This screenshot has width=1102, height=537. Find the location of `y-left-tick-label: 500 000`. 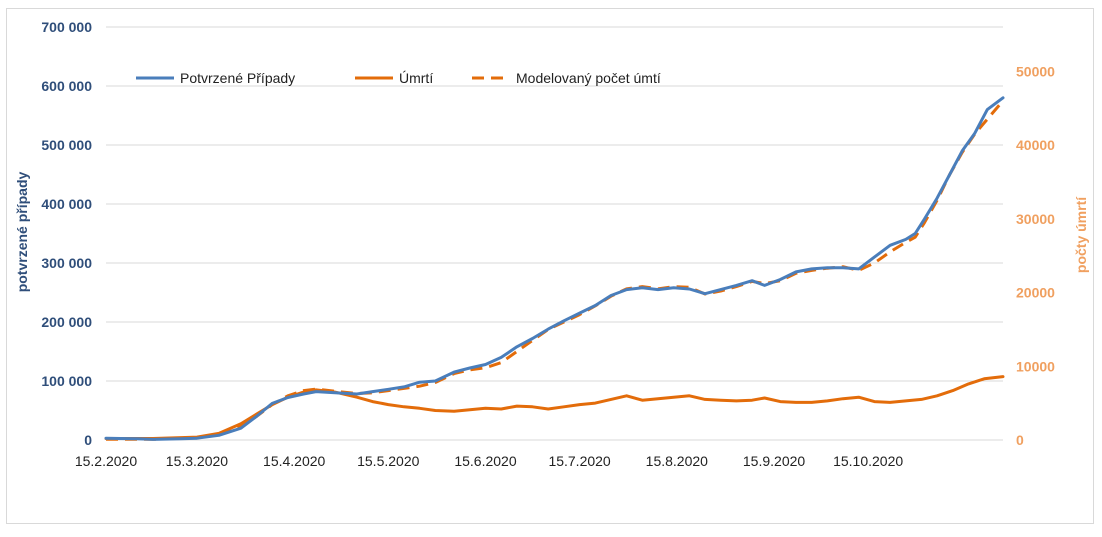

y-left-tick-label: 500 000 is located at coordinates (66, 145).